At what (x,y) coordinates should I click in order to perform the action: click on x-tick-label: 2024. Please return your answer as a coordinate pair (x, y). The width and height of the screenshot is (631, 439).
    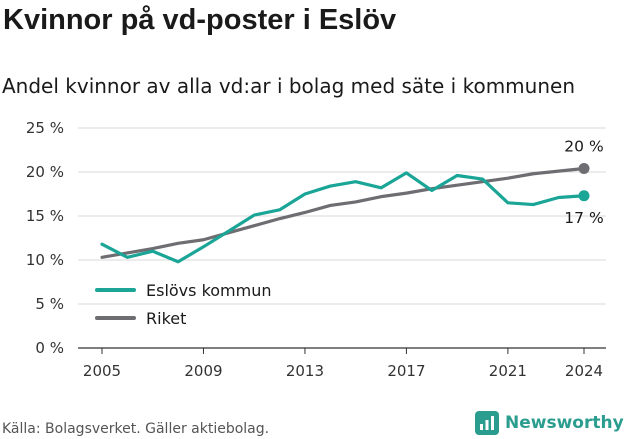
    Looking at the image, I should click on (584, 371).